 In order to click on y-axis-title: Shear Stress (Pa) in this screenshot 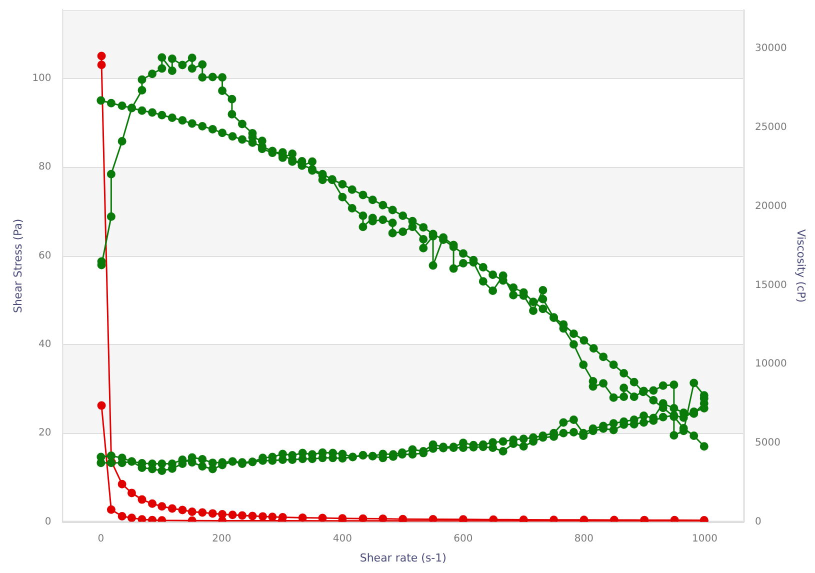, I will do `click(17, 266)`.